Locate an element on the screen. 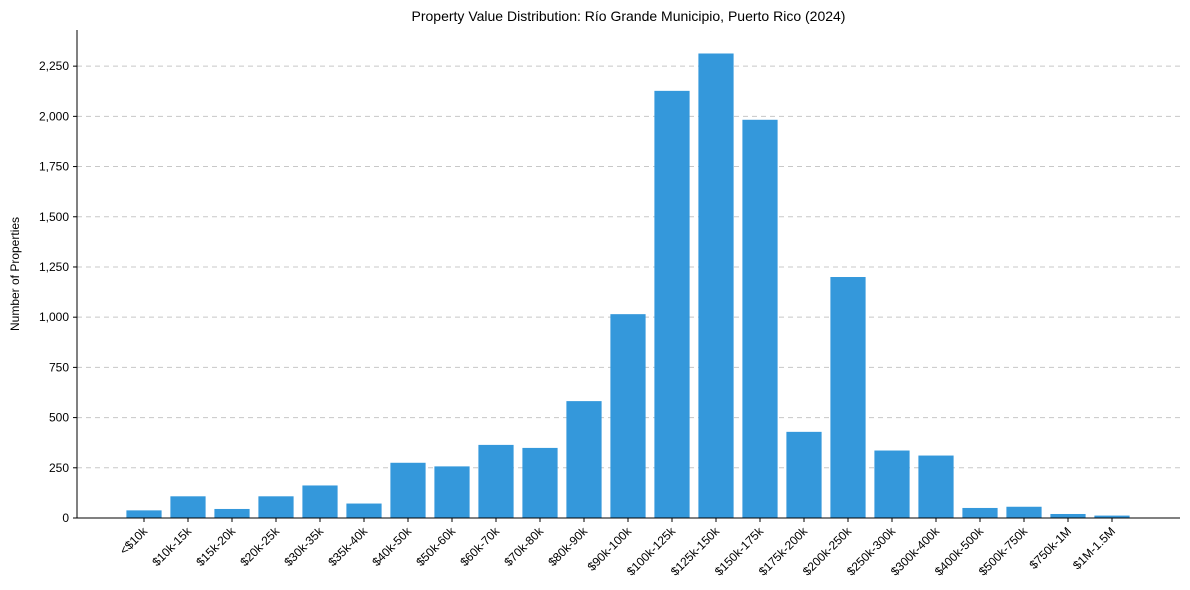  y-tick-label: 750 is located at coordinates (59, 367).